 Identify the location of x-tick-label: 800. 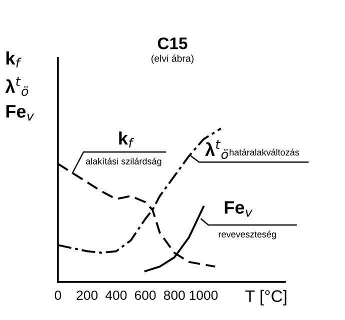
(174, 295).